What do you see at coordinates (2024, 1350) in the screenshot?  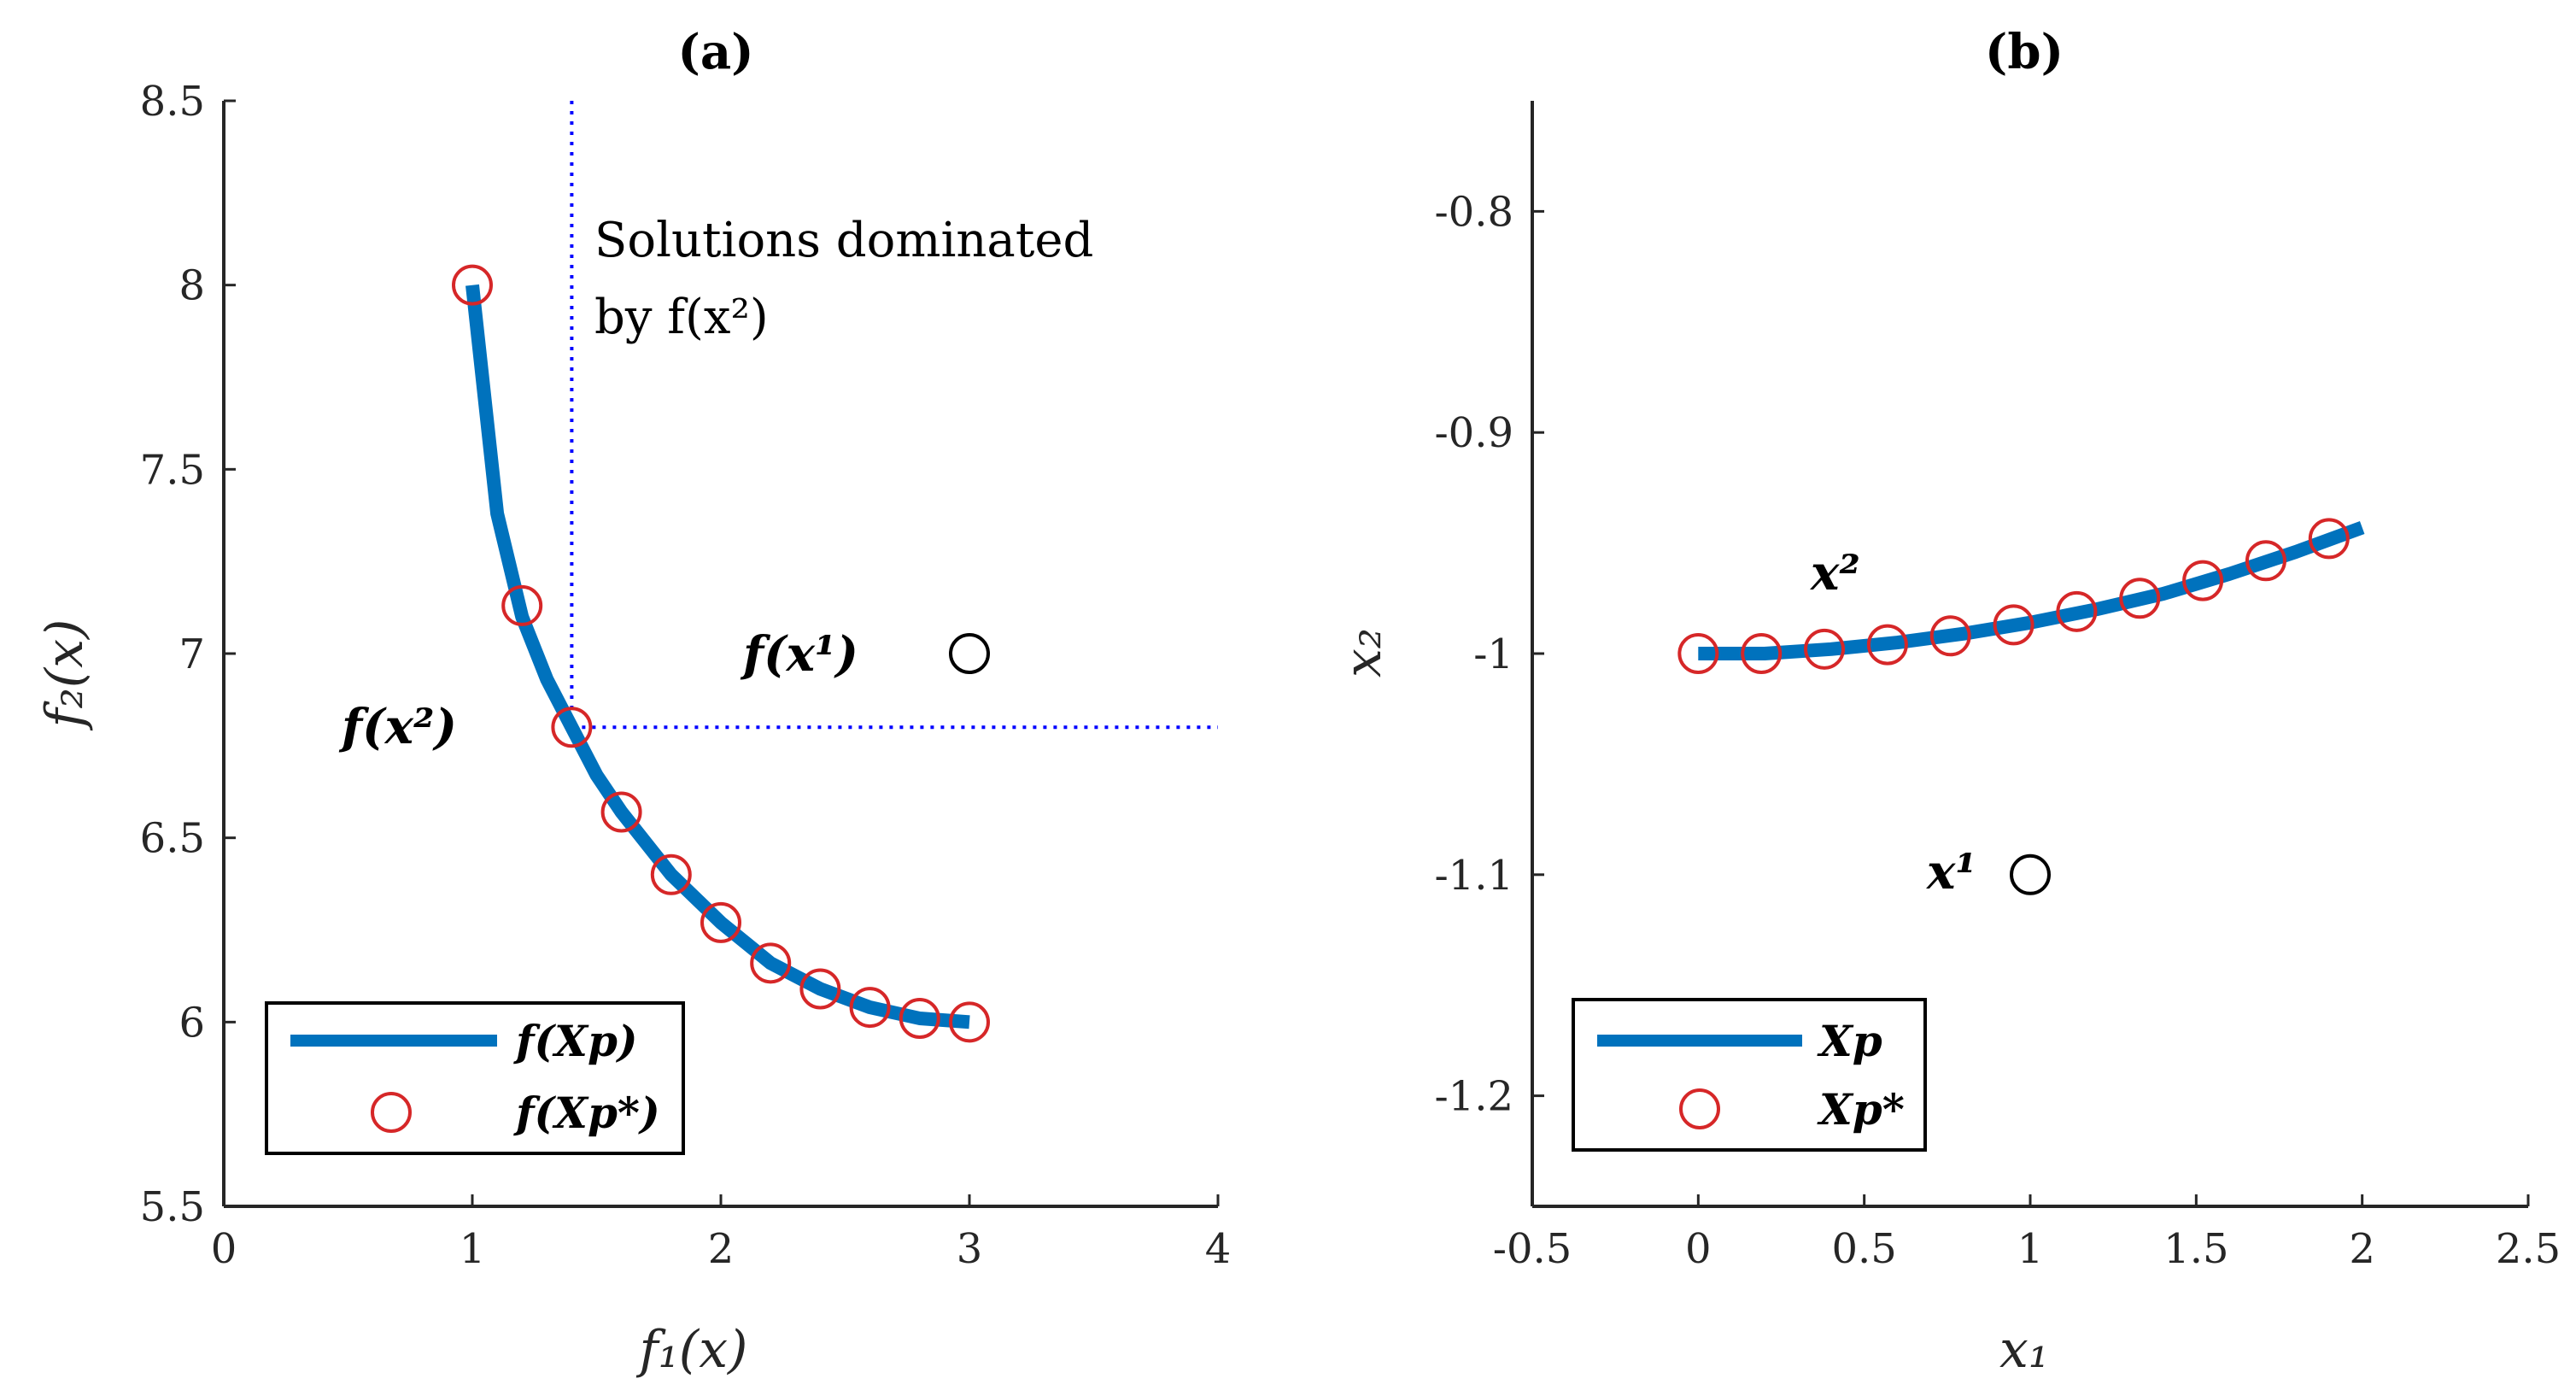 I see `panel-b-xlabel: x₁` at bounding box center [2024, 1350].